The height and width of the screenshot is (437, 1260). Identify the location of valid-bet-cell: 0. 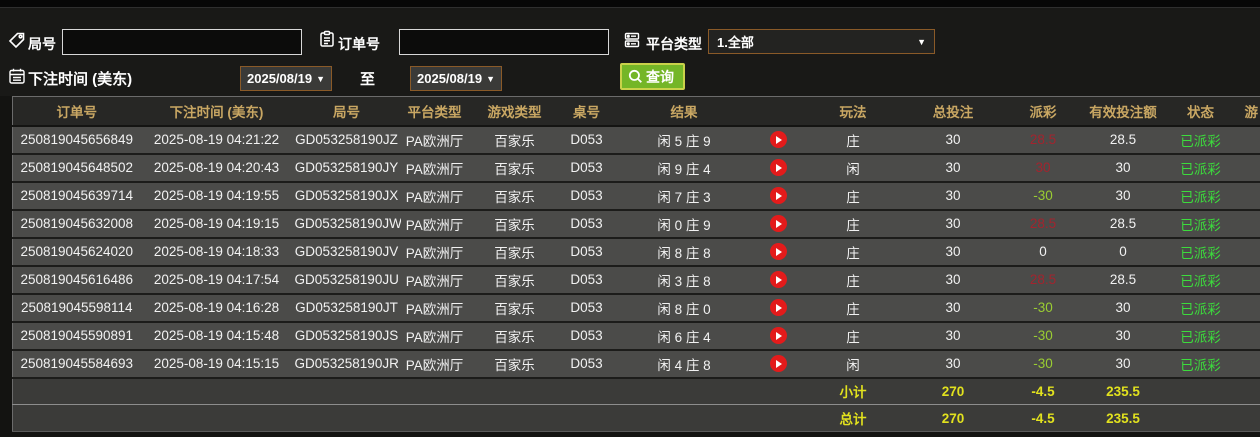
(1123, 252).